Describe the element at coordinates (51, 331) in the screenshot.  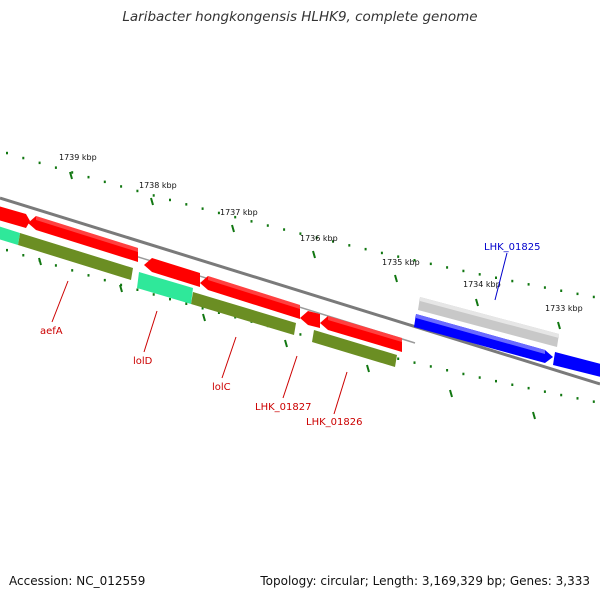
I see `gene-label-aefA: aefA` at that location.